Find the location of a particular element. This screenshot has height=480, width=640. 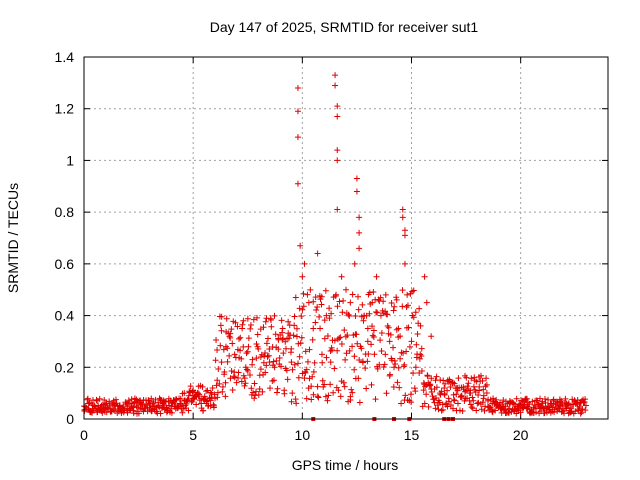

y-tick-label: 0.2 is located at coordinates (65, 367).